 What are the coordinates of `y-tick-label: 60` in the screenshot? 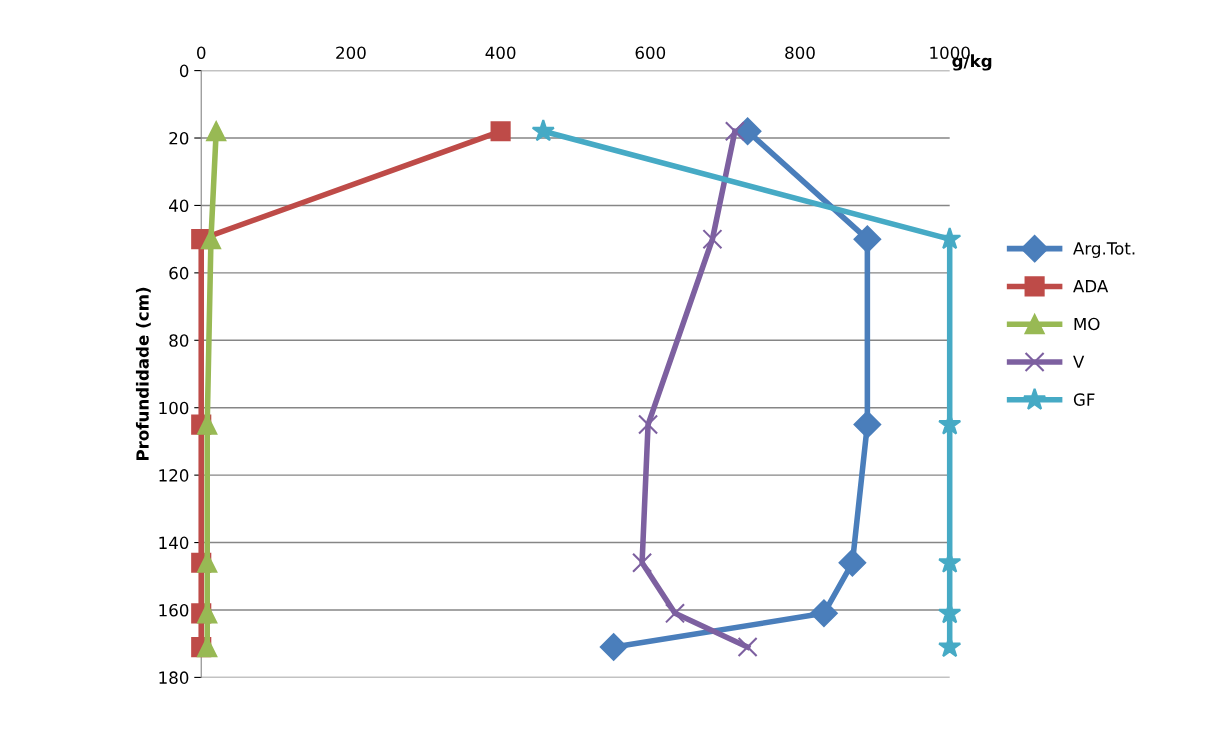 It's located at (179, 273).